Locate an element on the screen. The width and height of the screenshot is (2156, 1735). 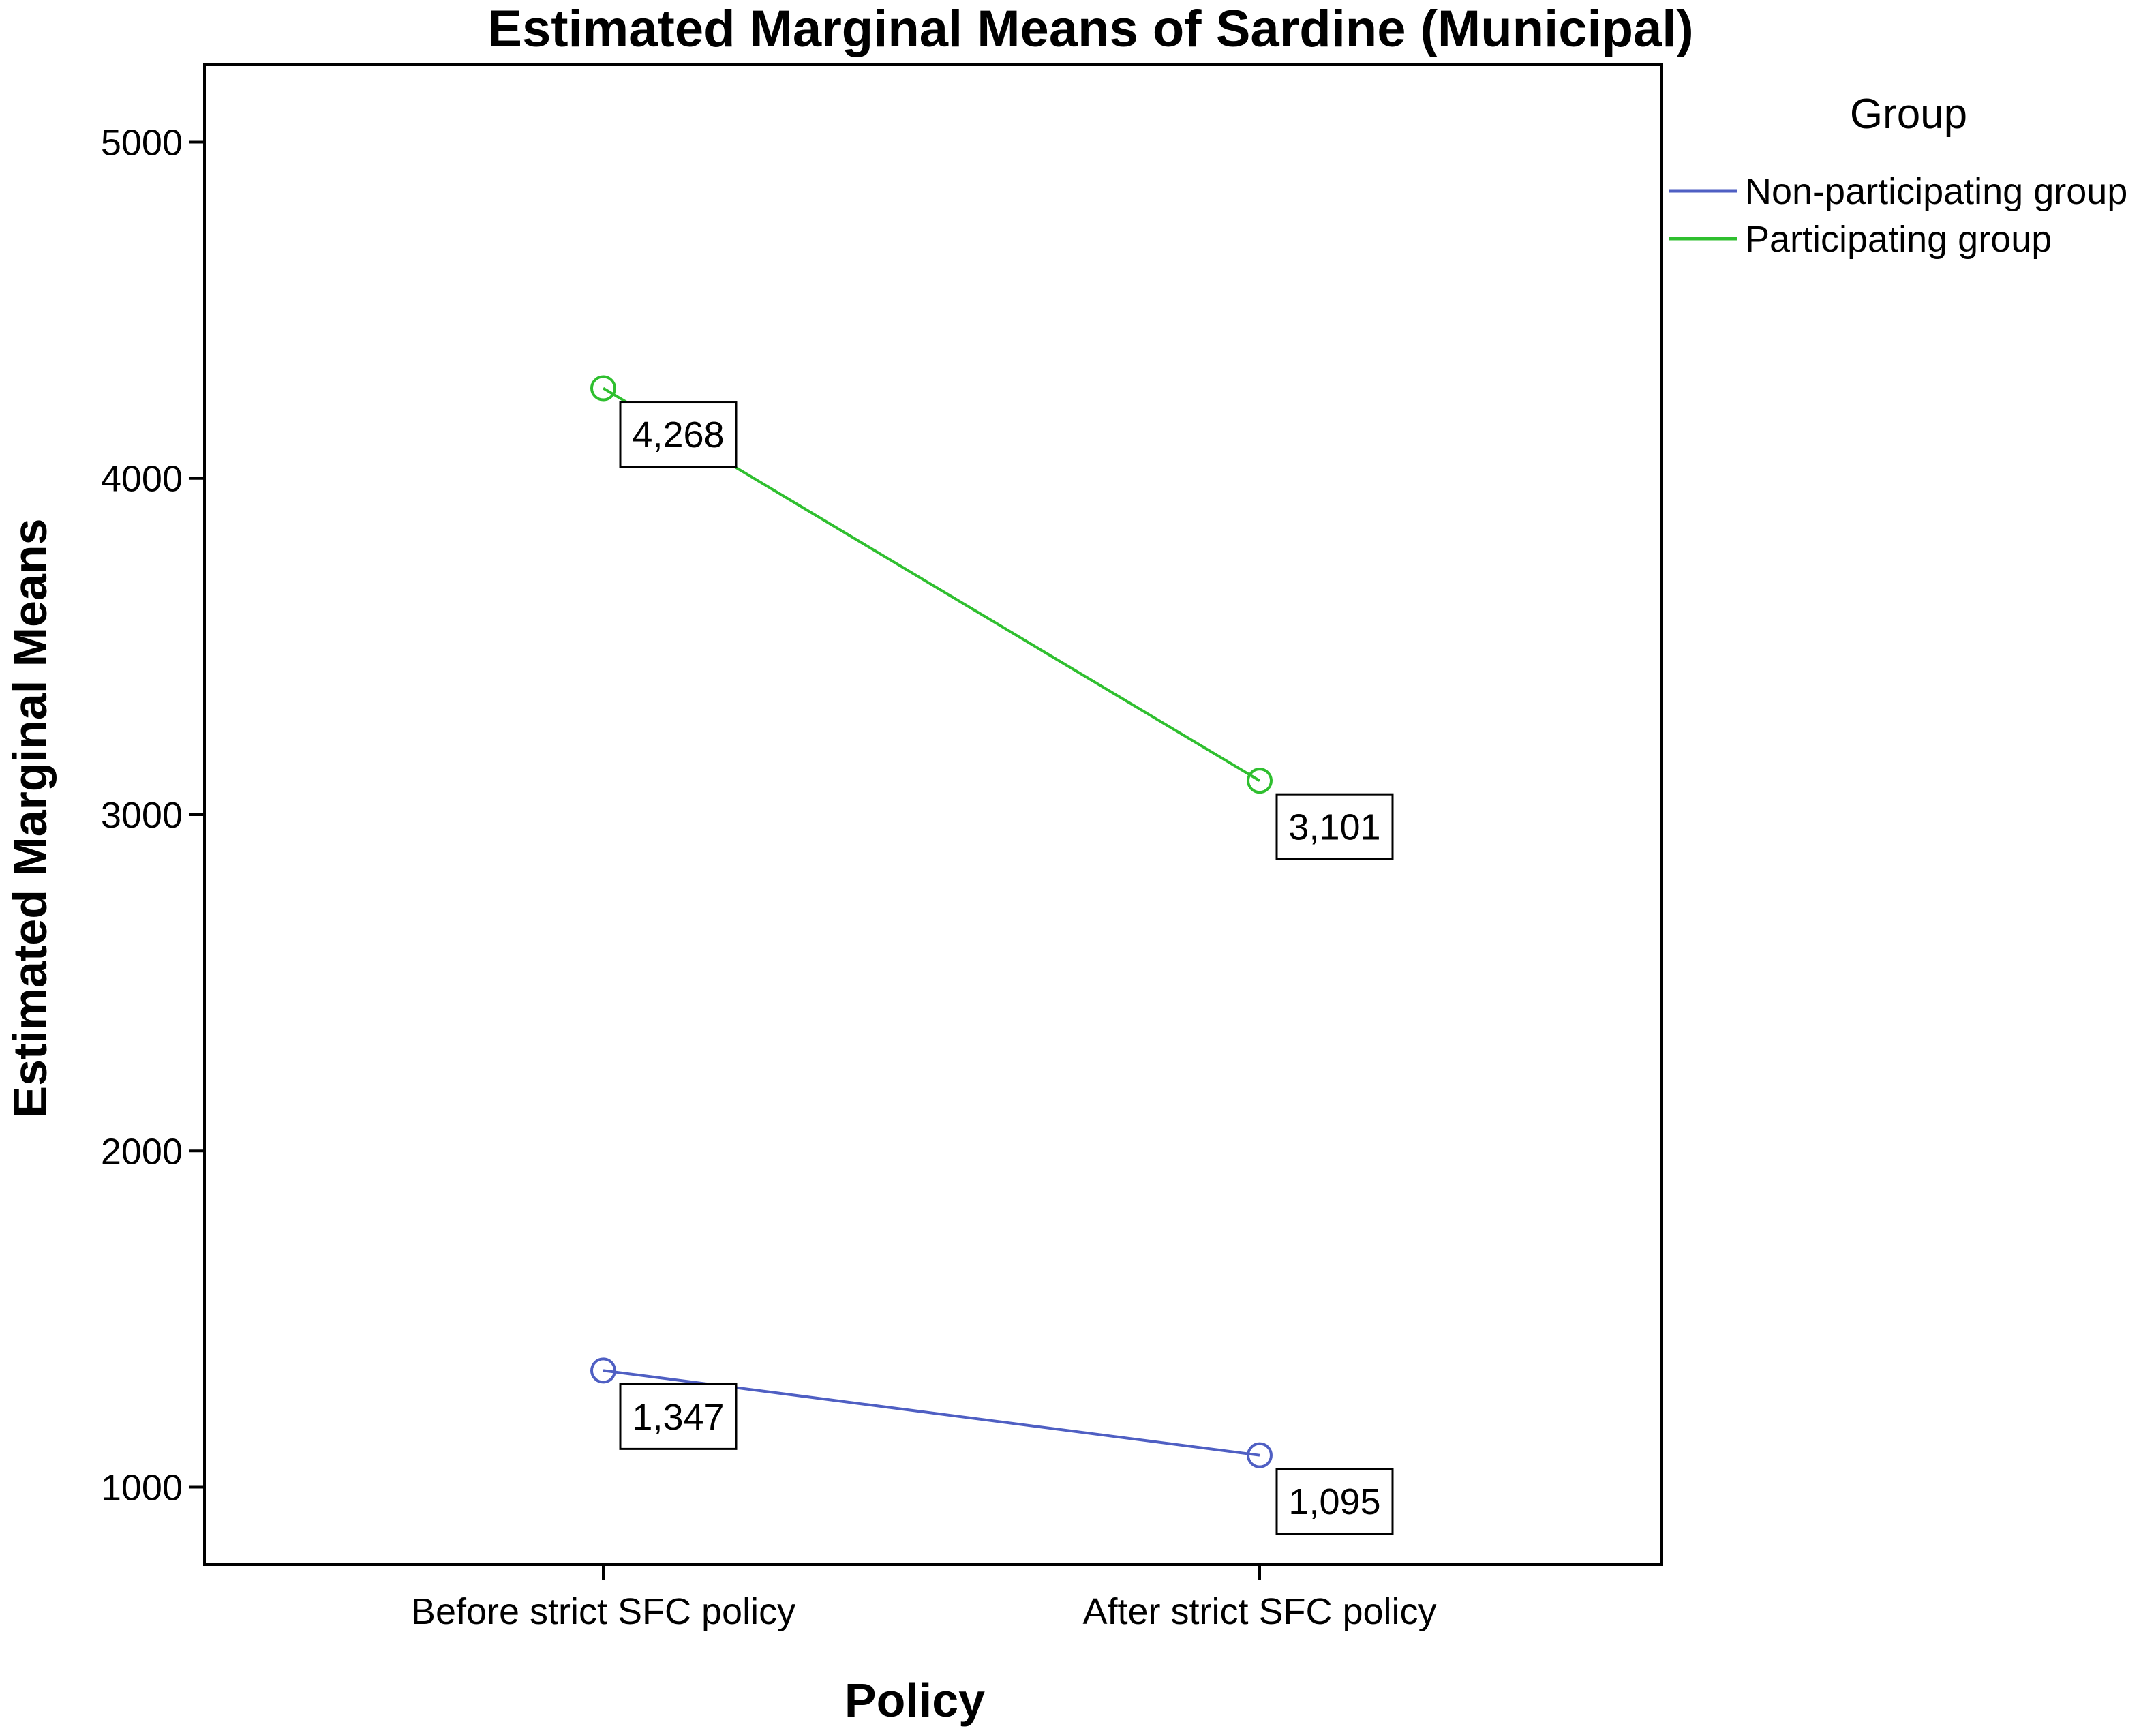
y-axis: 1000 2000 3000 4000 5000 is located at coordinates (152, 815).